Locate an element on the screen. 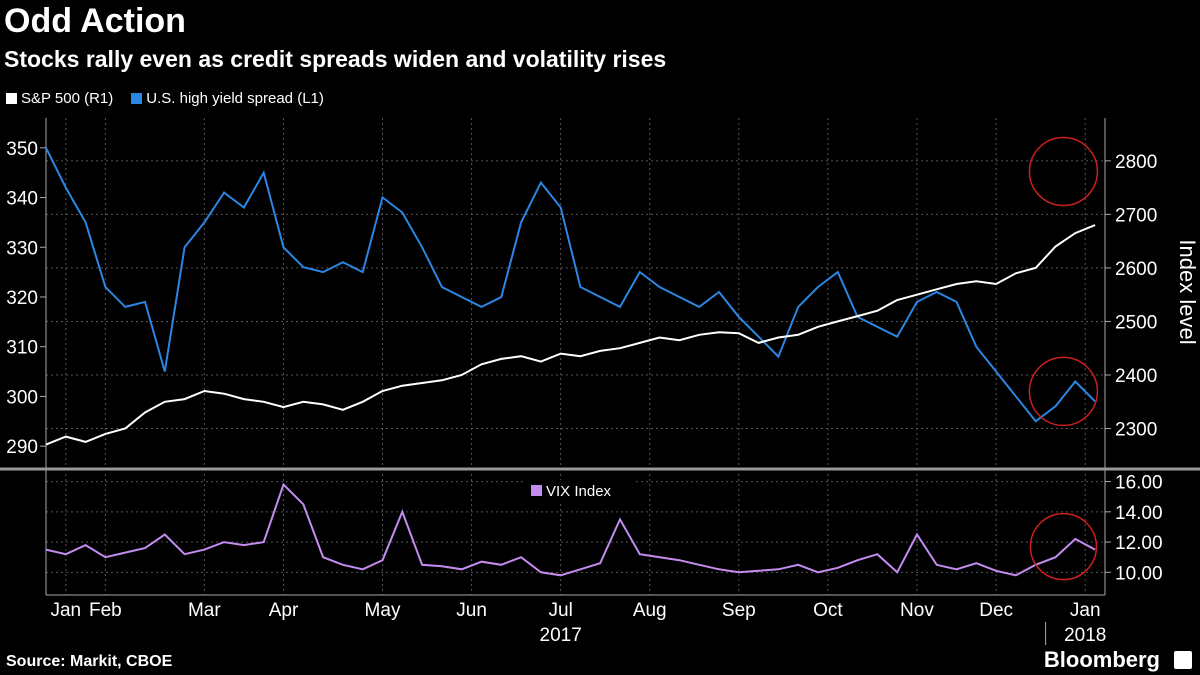  series-line-vix is located at coordinates (570, 529).